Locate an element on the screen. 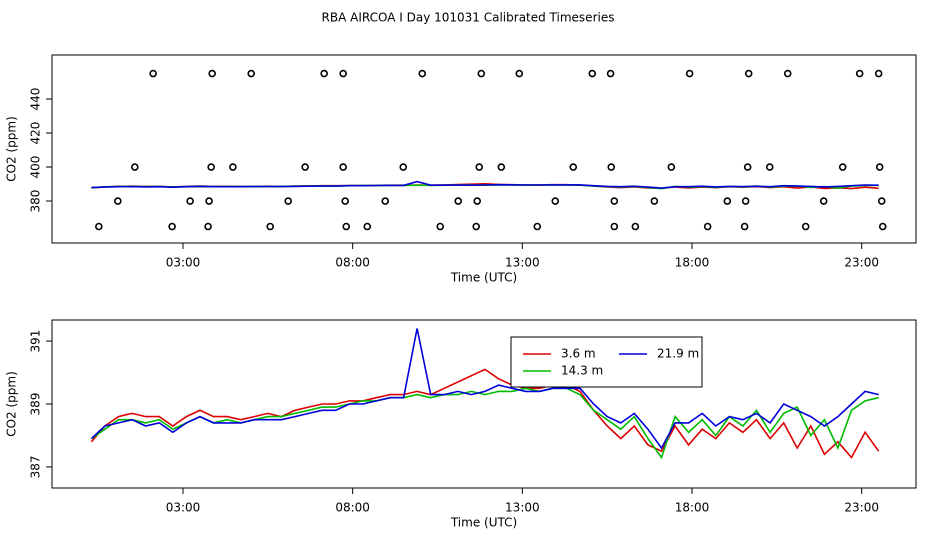  legend-label: 14.3 m is located at coordinates (582, 371).